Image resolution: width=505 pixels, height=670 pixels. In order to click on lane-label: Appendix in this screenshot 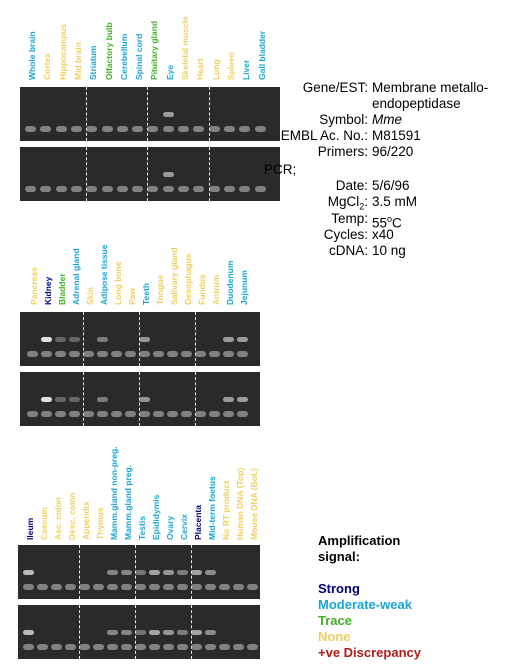, I will do `click(86, 520)`.